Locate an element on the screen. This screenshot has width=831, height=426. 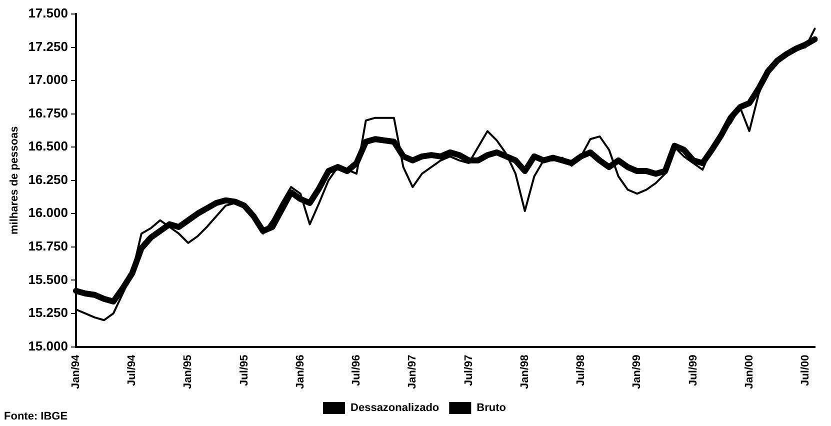
x-tick-label: Jul/99 is located at coordinates (693, 370).